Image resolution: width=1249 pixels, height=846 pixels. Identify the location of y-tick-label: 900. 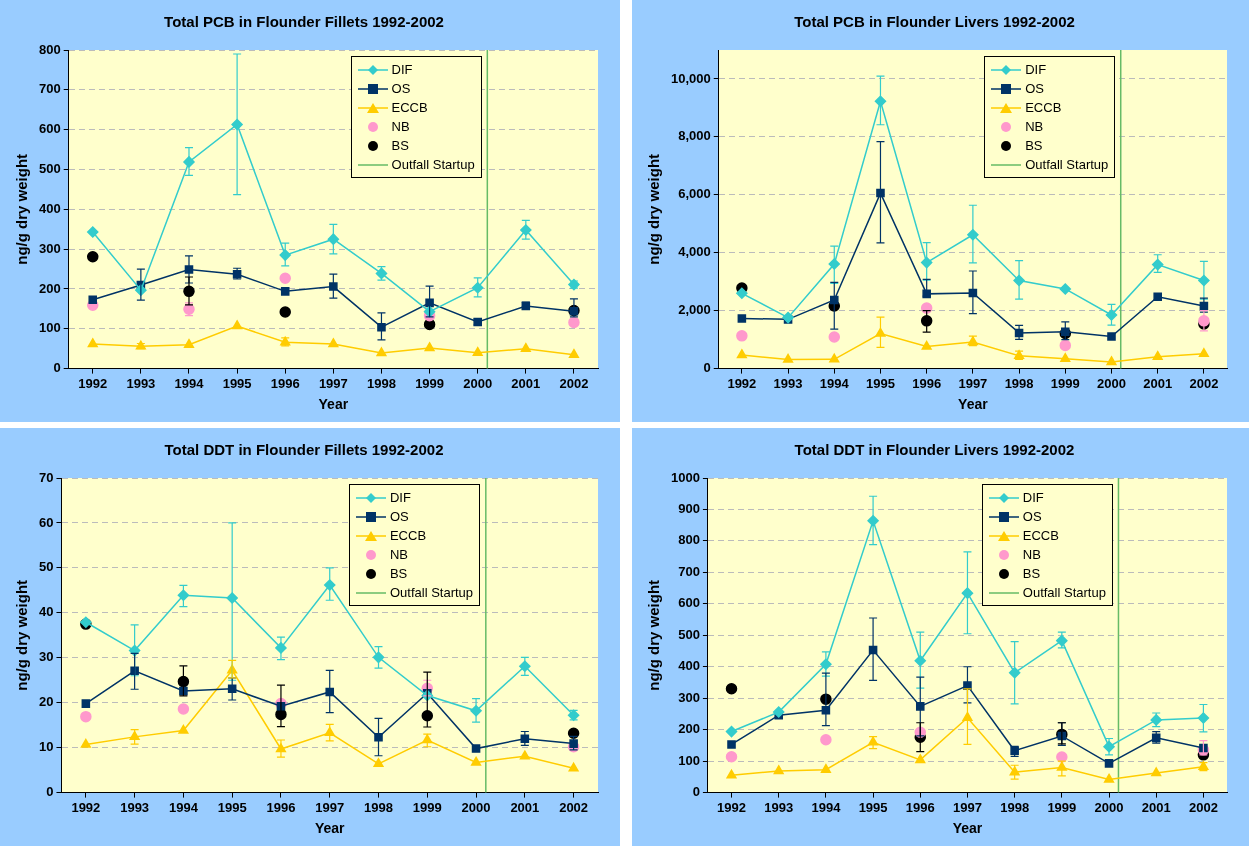
(689, 509).